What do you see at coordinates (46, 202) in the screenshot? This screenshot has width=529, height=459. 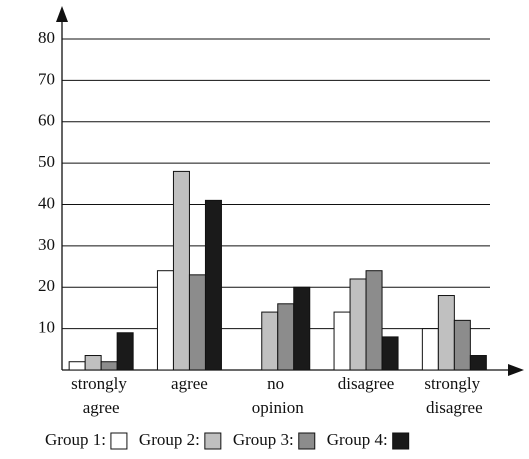 I see `y-tick-label: 40` at bounding box center [46, 202].